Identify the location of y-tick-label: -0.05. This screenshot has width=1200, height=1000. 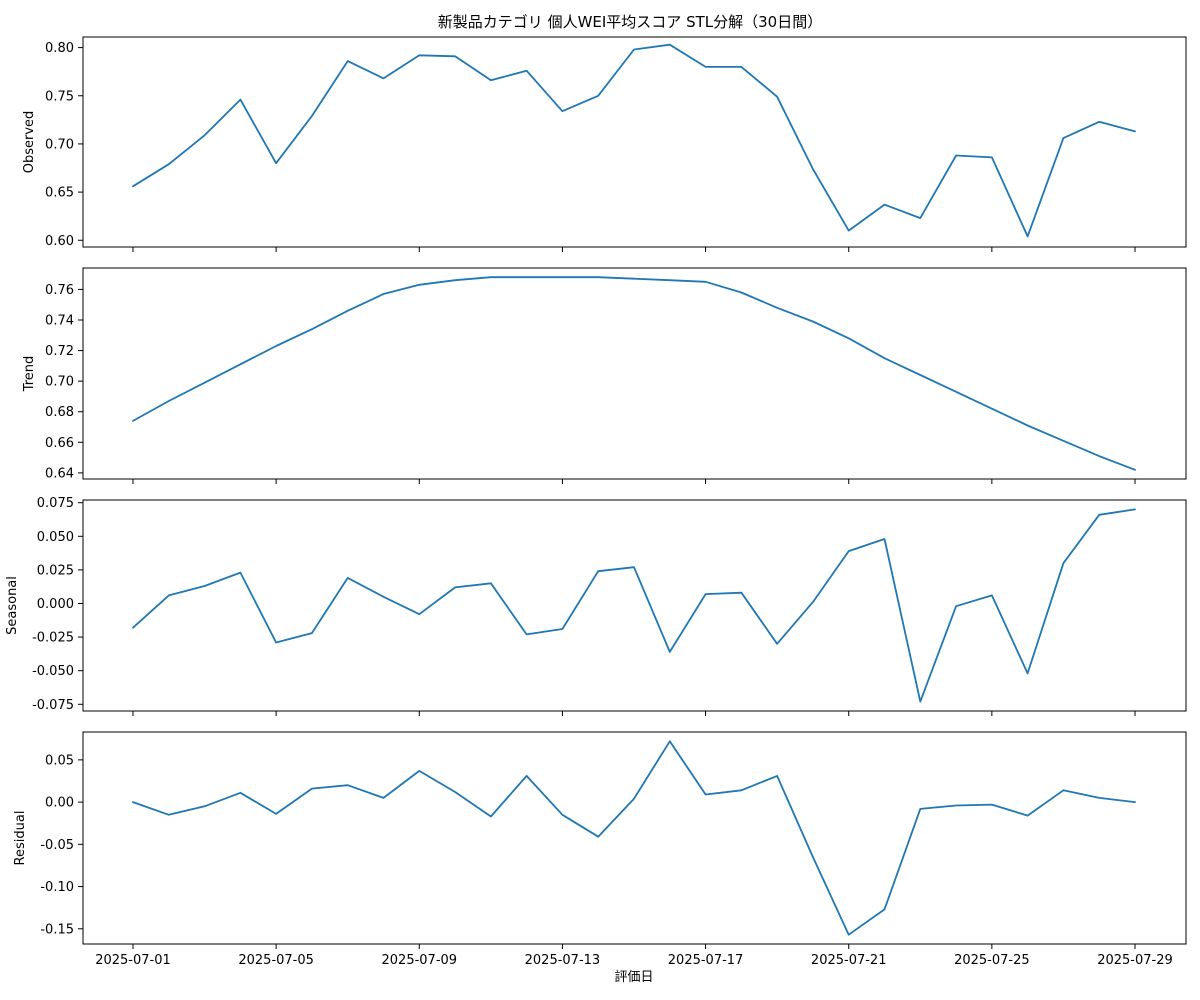
(57, 845).